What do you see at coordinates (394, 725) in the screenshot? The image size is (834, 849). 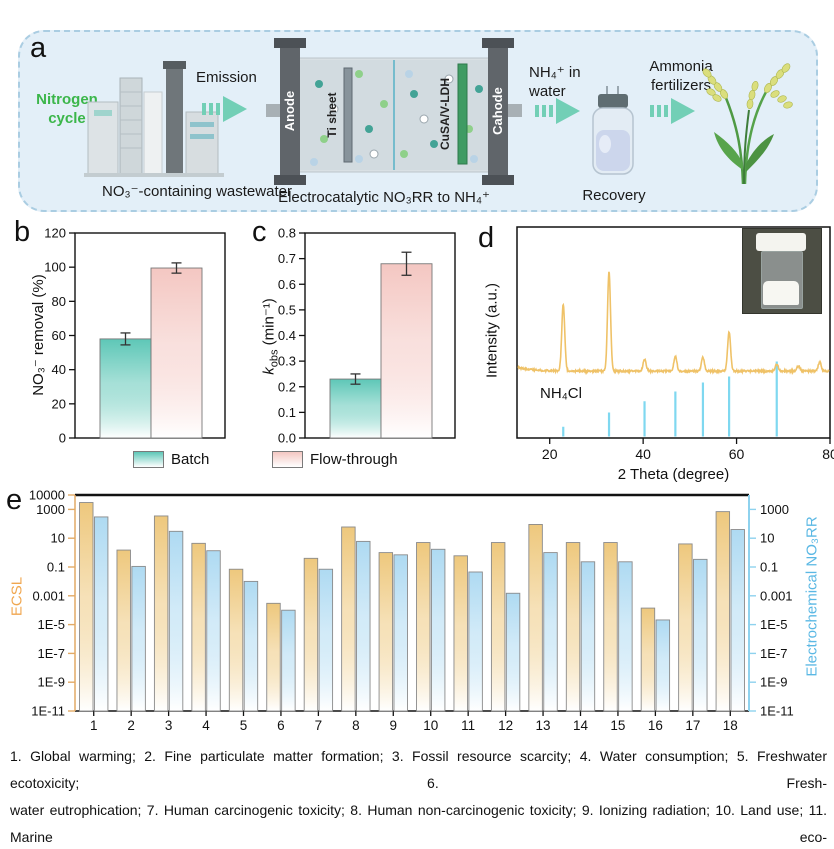 I see `category-label: 9` at bounding box center [394, 725].